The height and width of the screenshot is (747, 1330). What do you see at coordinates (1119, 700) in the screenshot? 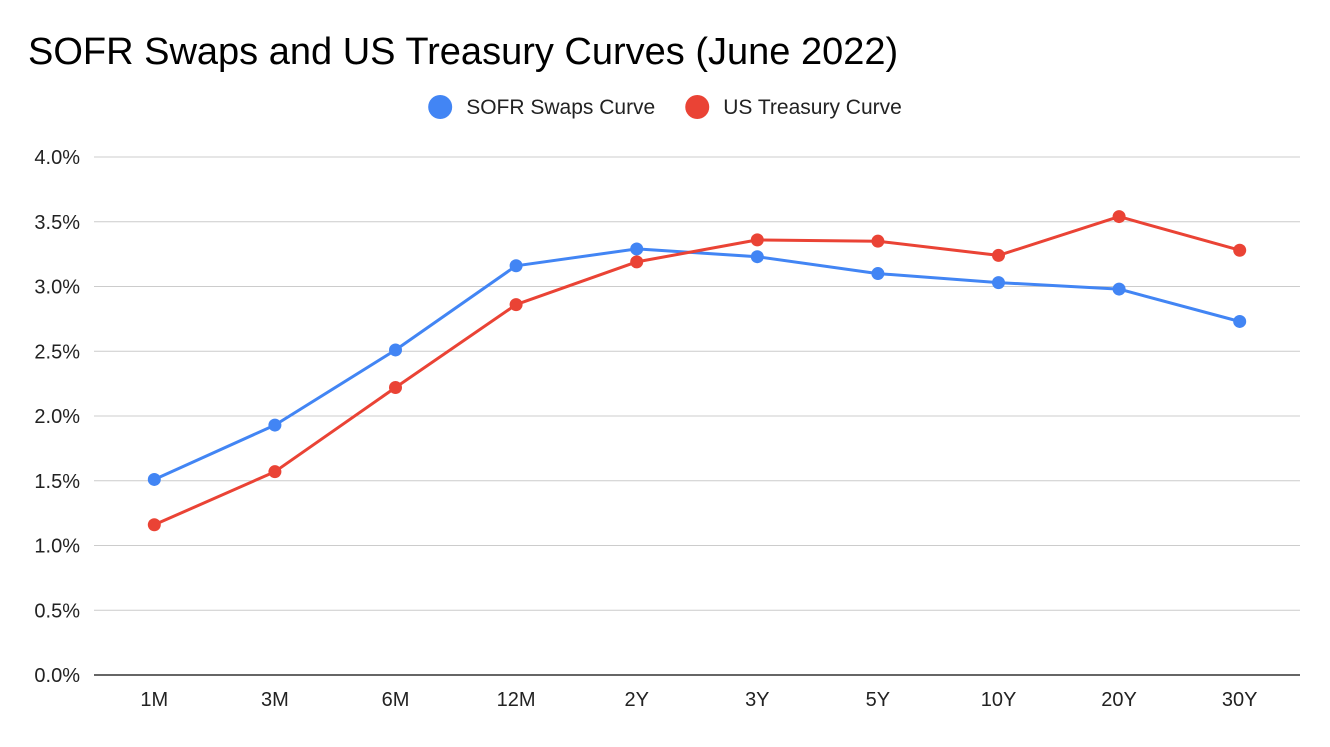
I see `x-tick-label: 20Y` at bounding box center [1119, 700].